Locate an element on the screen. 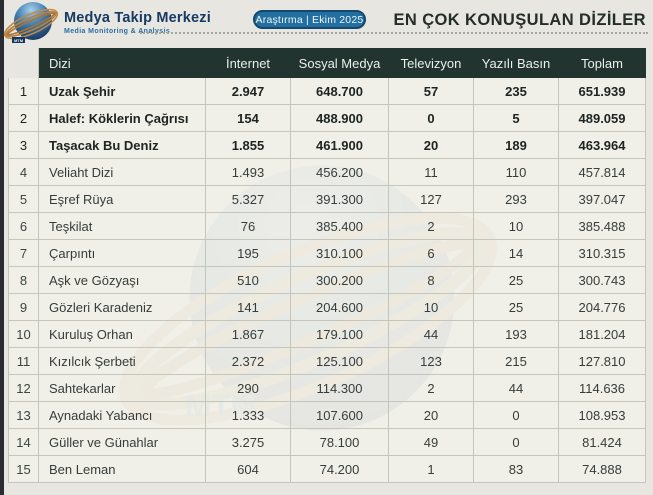 The image size is (653, 495). cell-total: 181.204 is located at coordinates (602, 334).